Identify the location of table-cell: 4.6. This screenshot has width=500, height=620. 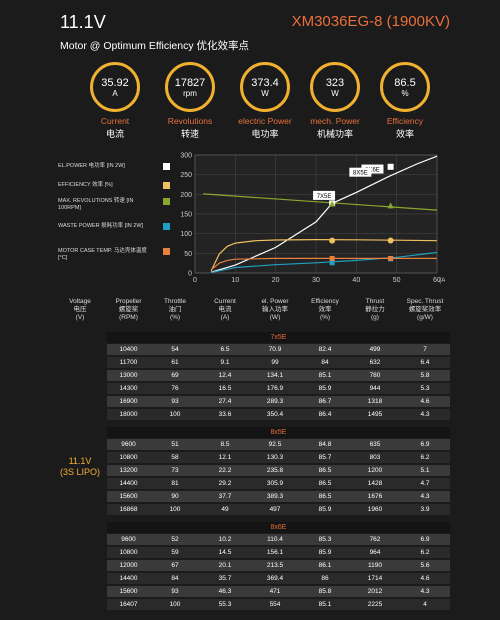
(425, 401).